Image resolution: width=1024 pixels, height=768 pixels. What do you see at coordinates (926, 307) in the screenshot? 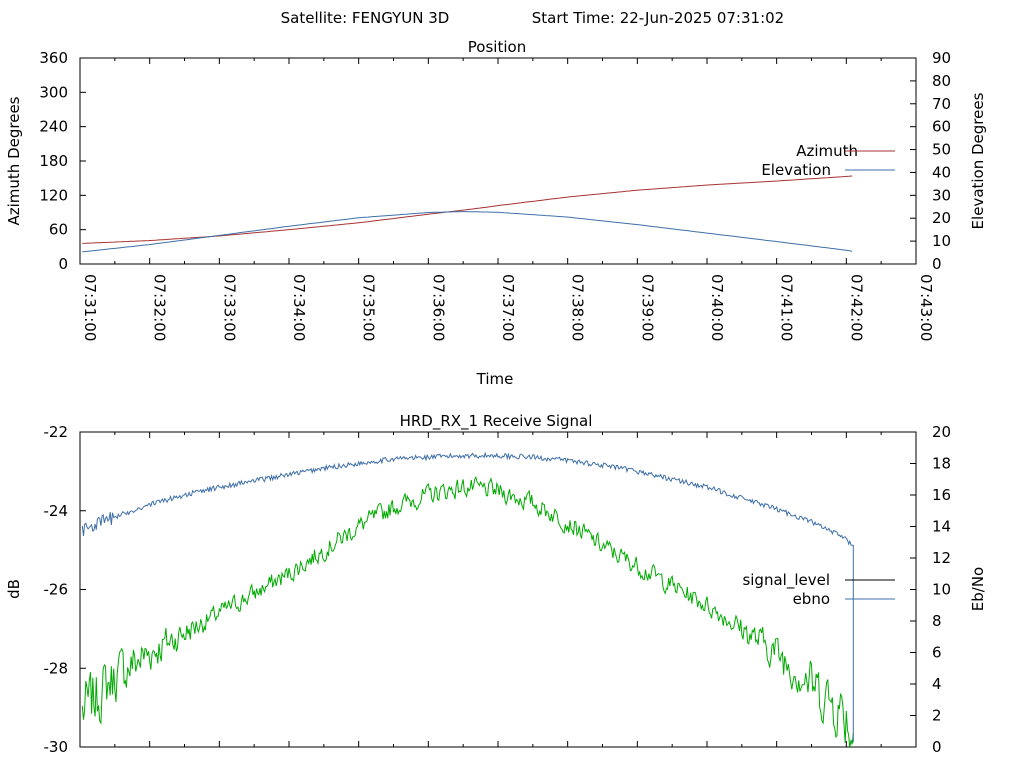
I see `position-x-tick-label: 07:43:00` at bounding box center [926, 307].